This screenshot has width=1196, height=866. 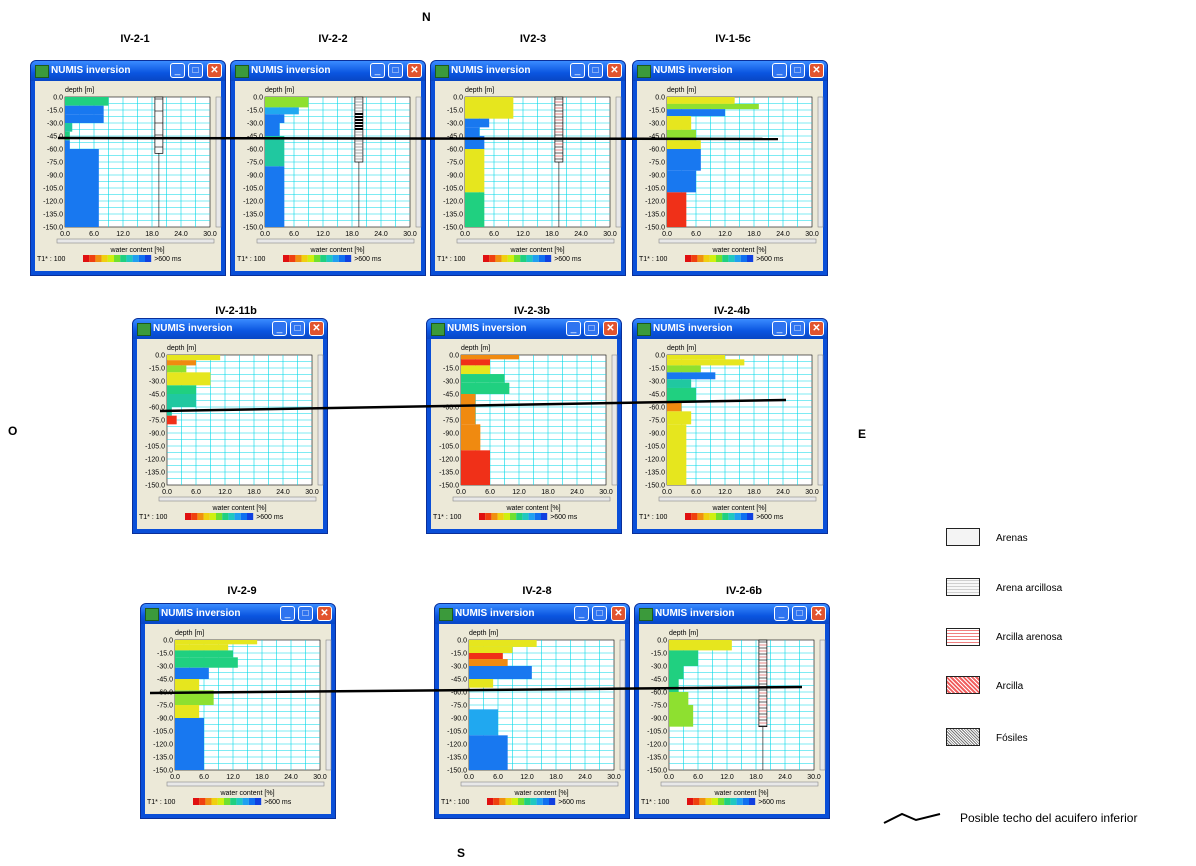 I want to click on y-tick-label: -60.0, so click(x=451, y=408).